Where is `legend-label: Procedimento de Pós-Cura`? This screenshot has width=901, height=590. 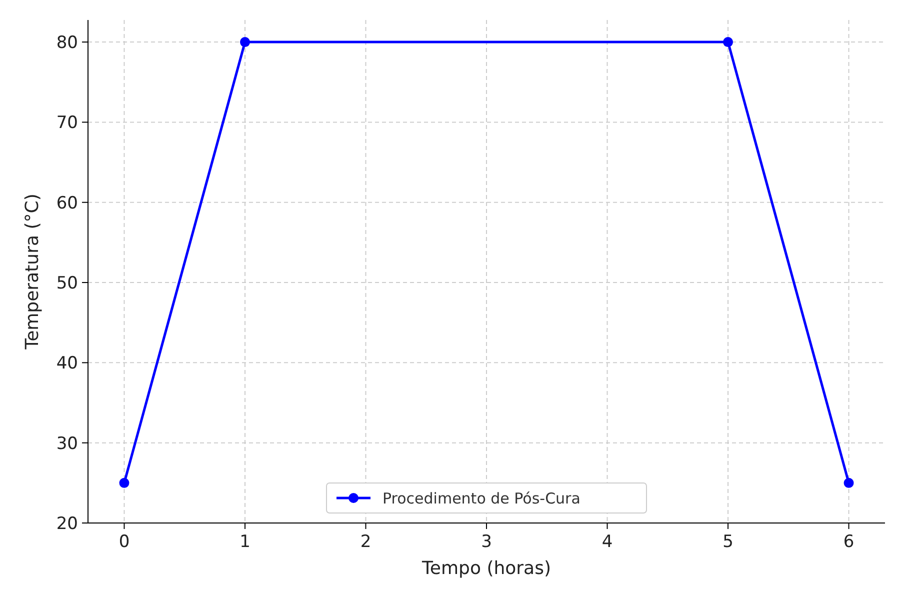
legend-label: Procedimento de Pós-Cura is located at coordinates (481, 498).